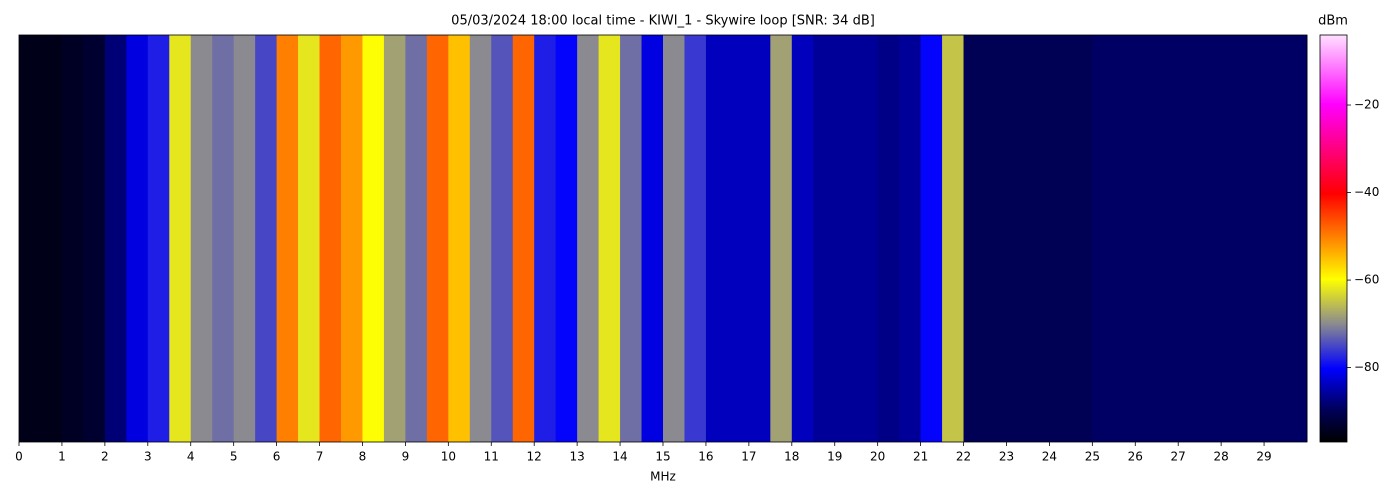  Describe the element at coordinates (1178, 457) in the screenshot. I see `x-tick-label: 27` at that location.